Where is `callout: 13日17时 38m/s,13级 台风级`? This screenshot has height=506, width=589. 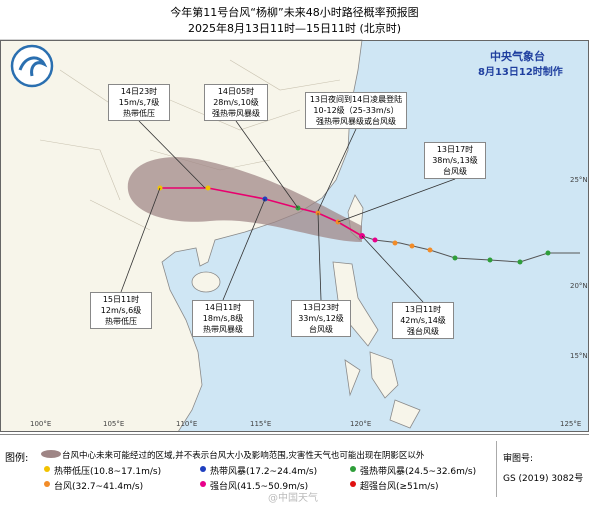 callout: 13日17时 38m/s,13级 台风级 is located at coordinates (455, 160).